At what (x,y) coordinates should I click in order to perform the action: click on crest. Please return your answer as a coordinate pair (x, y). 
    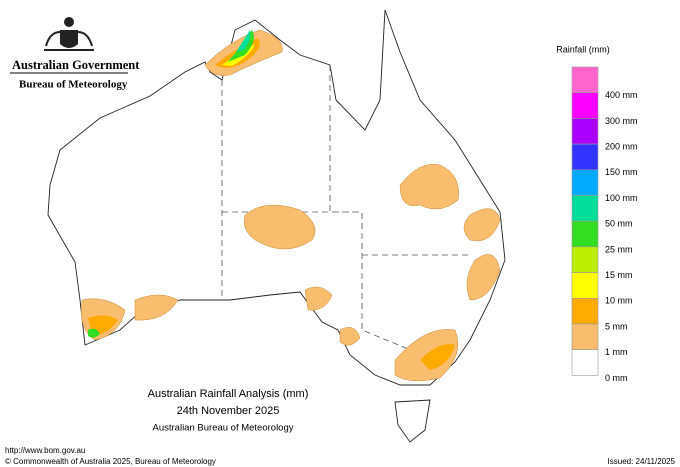
    Looking at the image, I should click on (69, 34).